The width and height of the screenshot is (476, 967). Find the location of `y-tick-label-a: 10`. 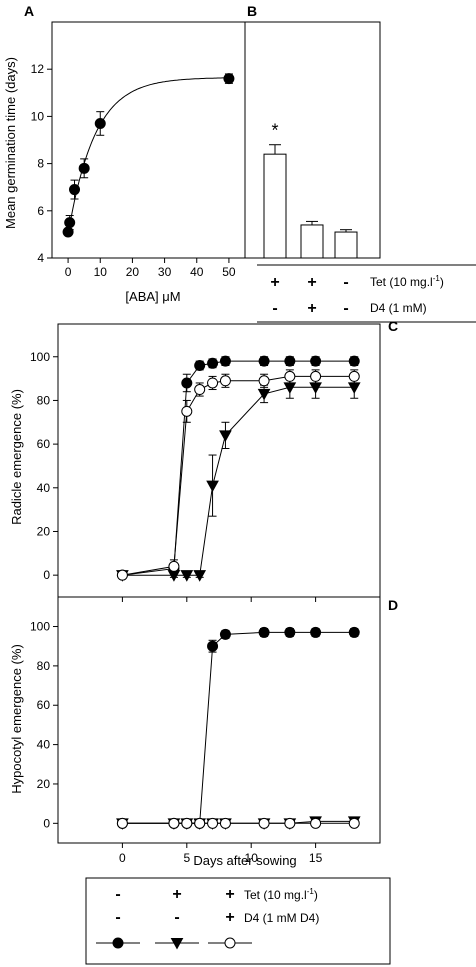

y-tick-label-a: 10 is located at coordinates (38, 116).